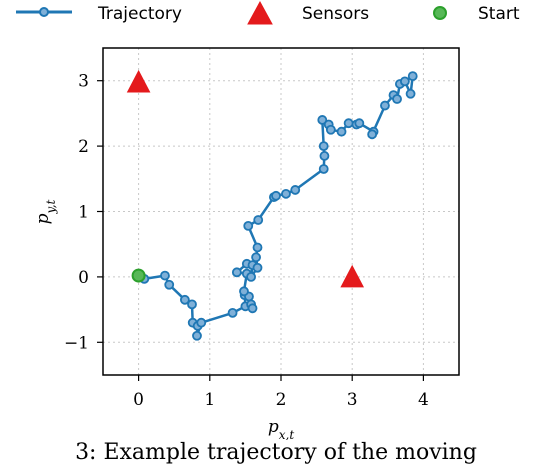 Image resolution: width=552 pixels, height=465 pixels. What do you see at coordinates (440, 13) in the screenshot?
I see `legend-start-marker` at bounding box center [440, 13].